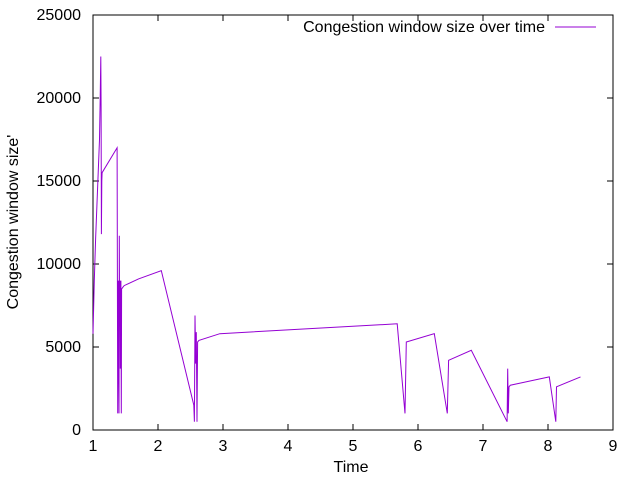  Describe the element at coordinates (424, 27) in the screenshot. I see `legend-label: Congestion window size over time` at that location.